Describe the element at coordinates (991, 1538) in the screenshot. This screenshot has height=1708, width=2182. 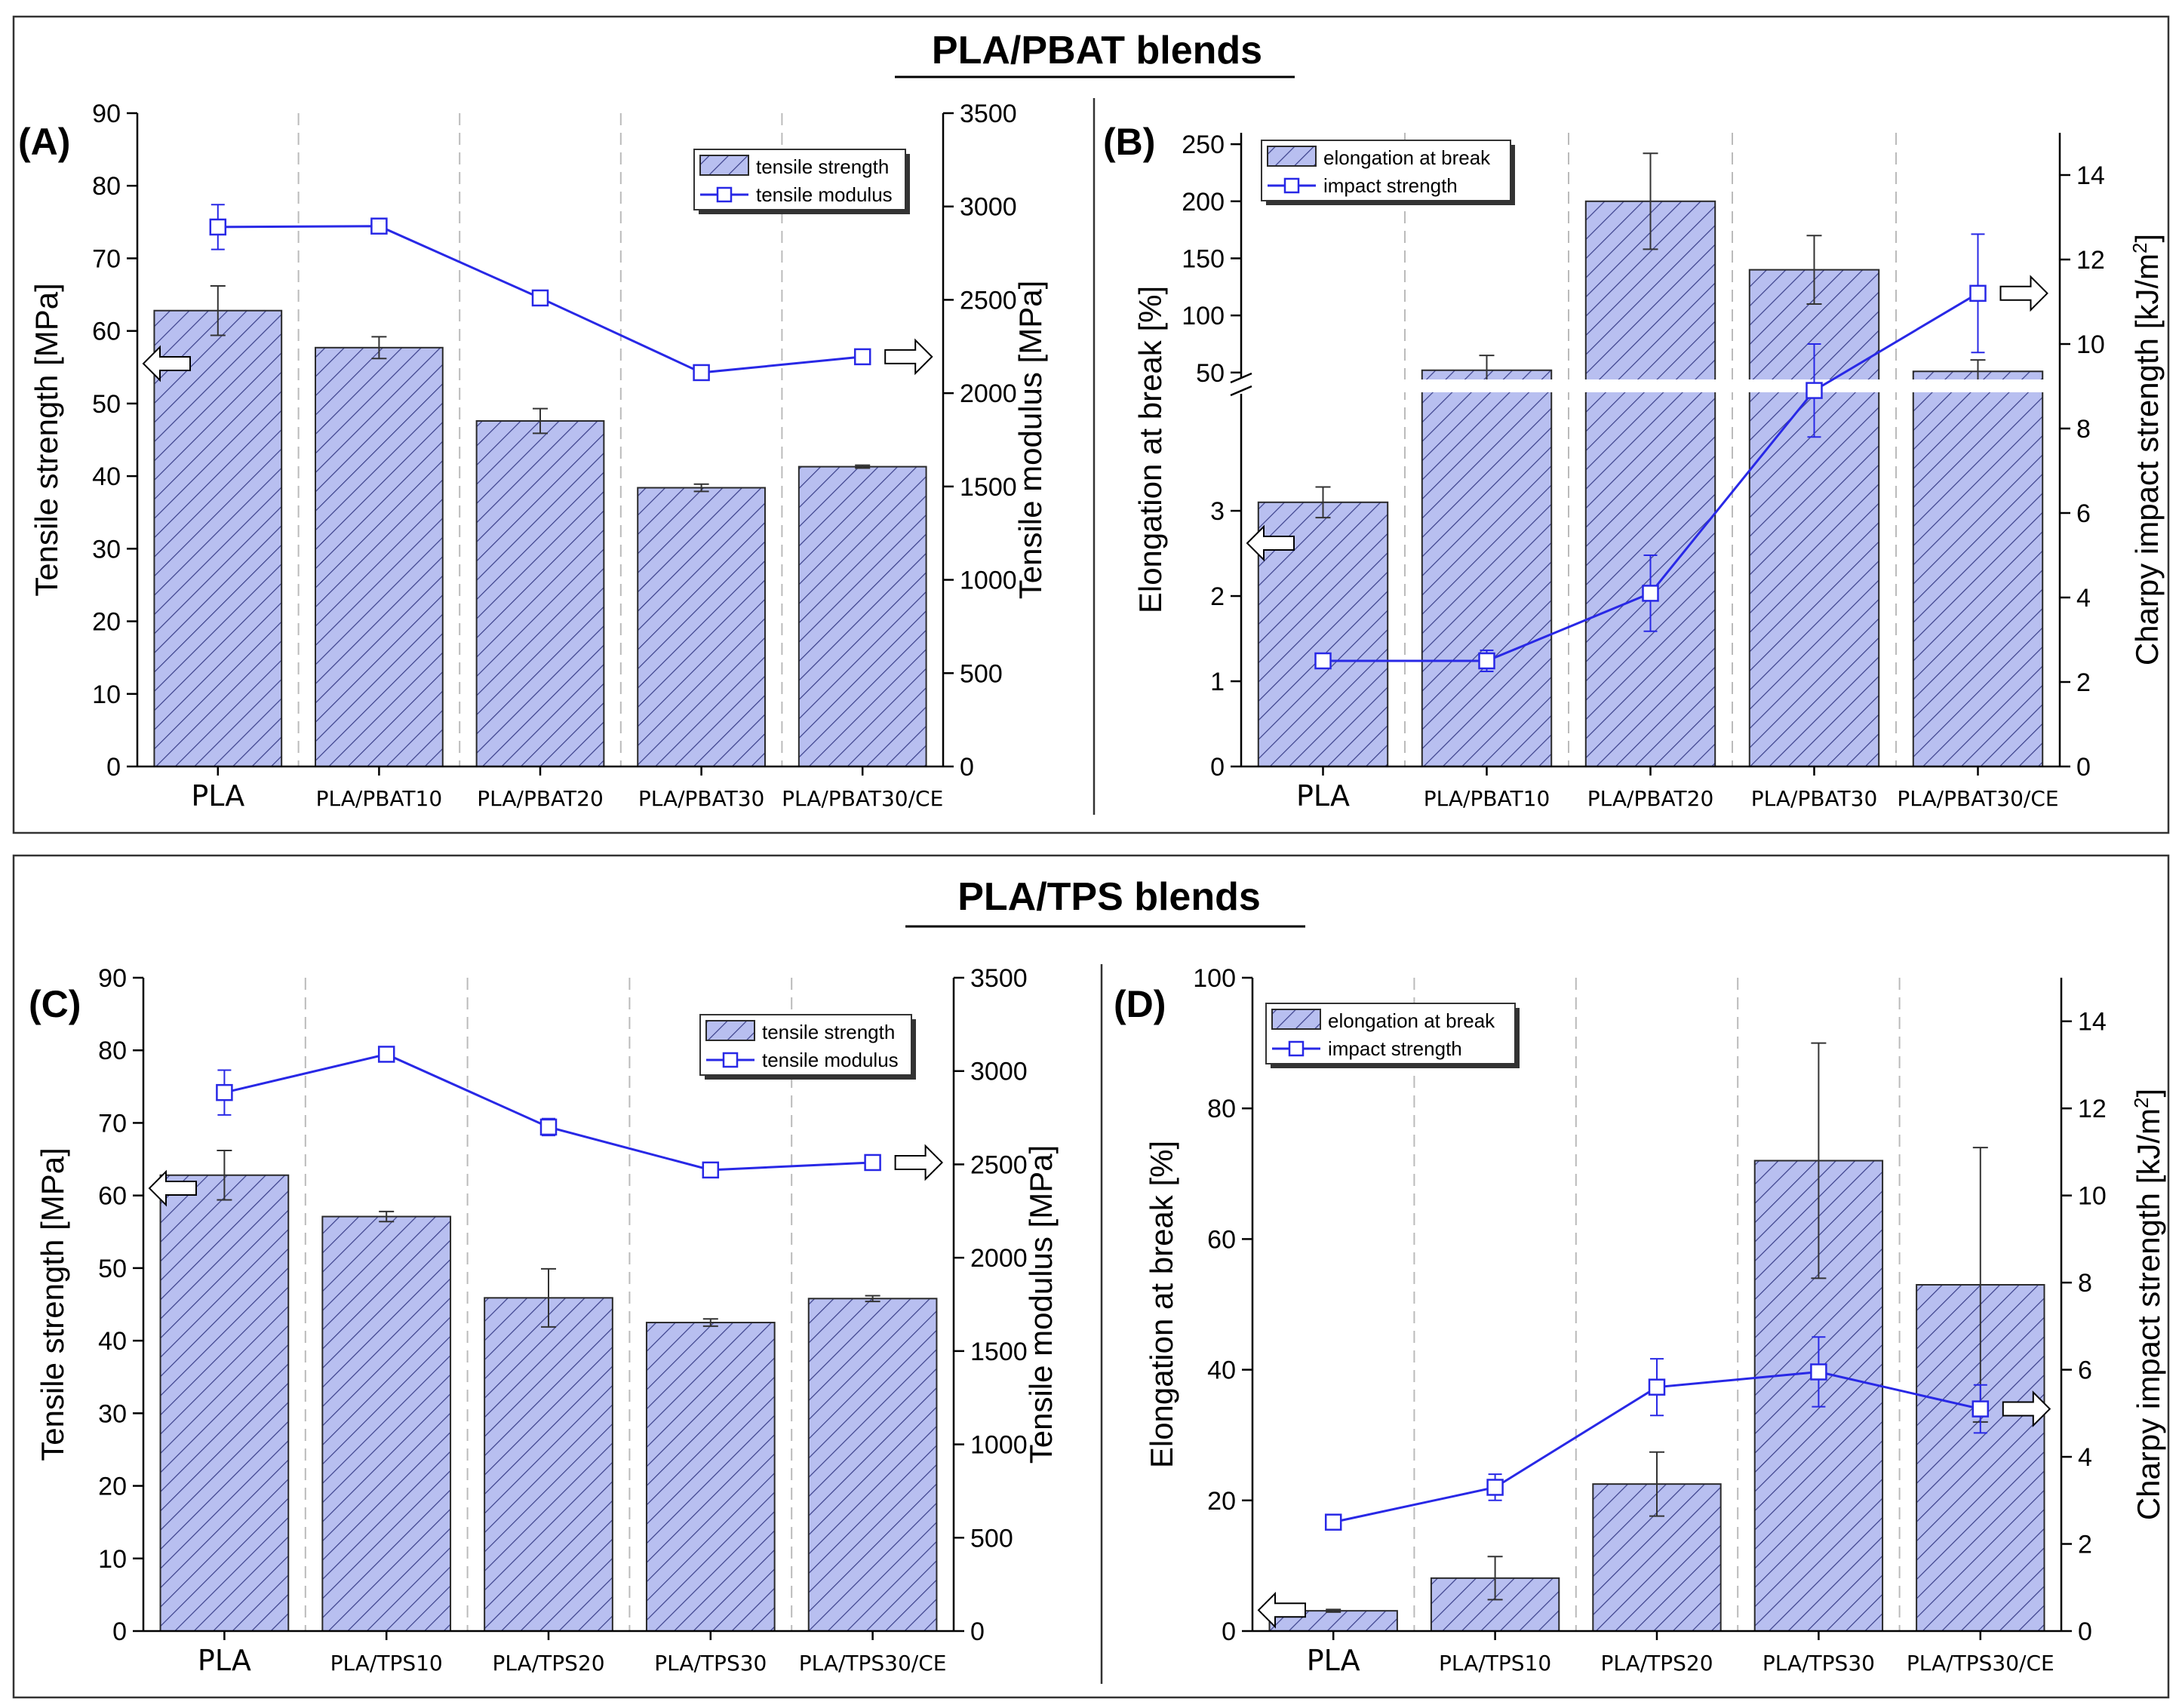
I see `y2-tick-label: 500` at that location.